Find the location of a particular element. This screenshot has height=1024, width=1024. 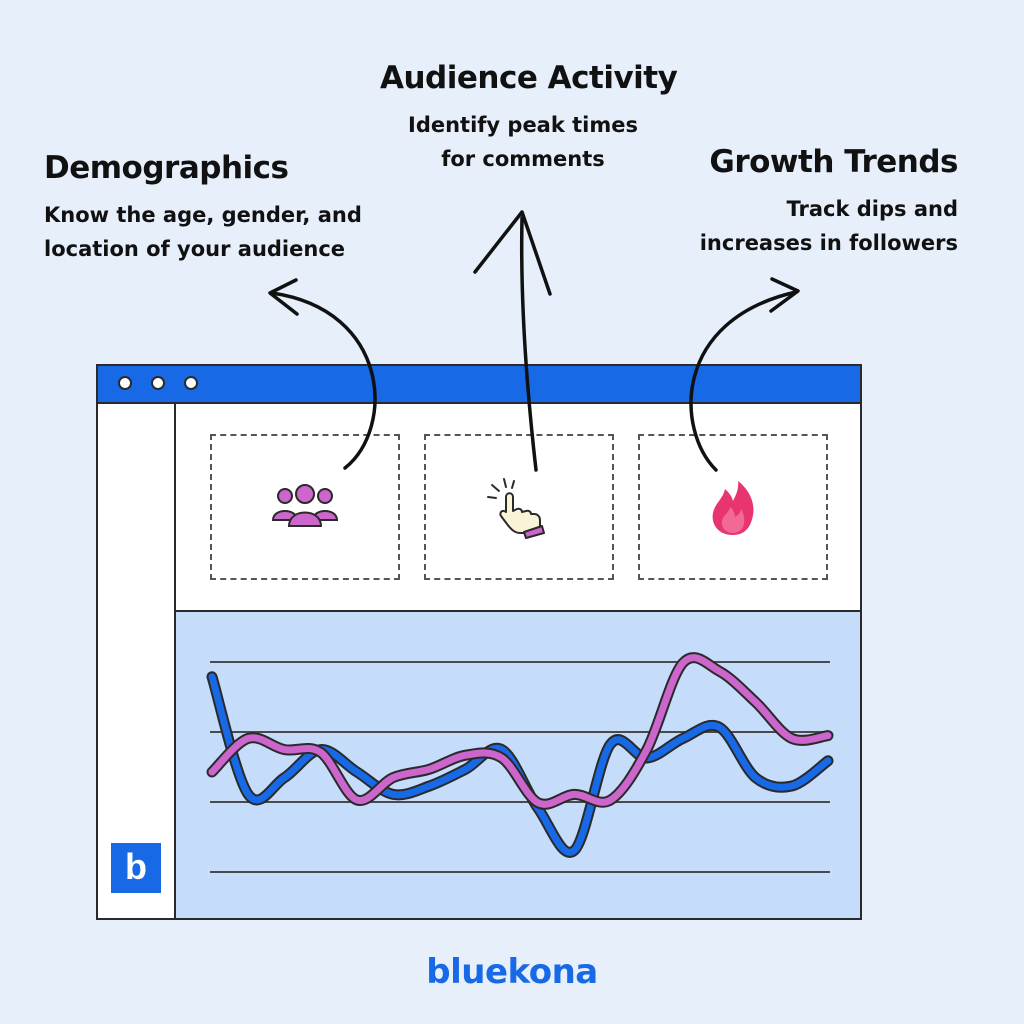

flame-icon is located at coordinates (733, 508).